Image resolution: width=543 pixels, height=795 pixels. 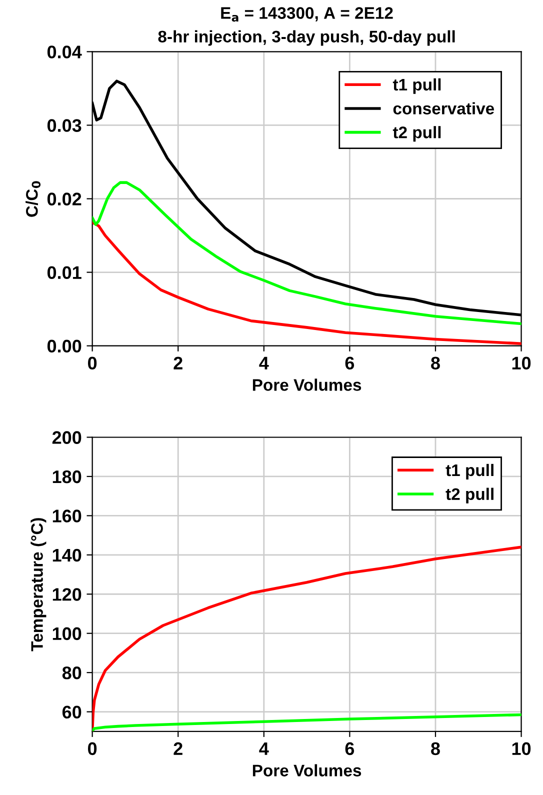 What do you see at coordinates (307, 14) in the screenshot?
I see `chart-title: E$_{a}$ = 143300, A = 2E12` at bounding box center [307, 14].